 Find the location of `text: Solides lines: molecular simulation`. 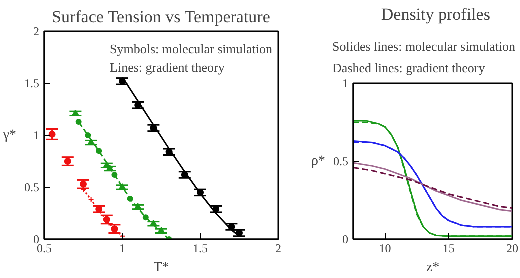

text: Solides lines: molecular simulation is located at coordinates (424, 46).